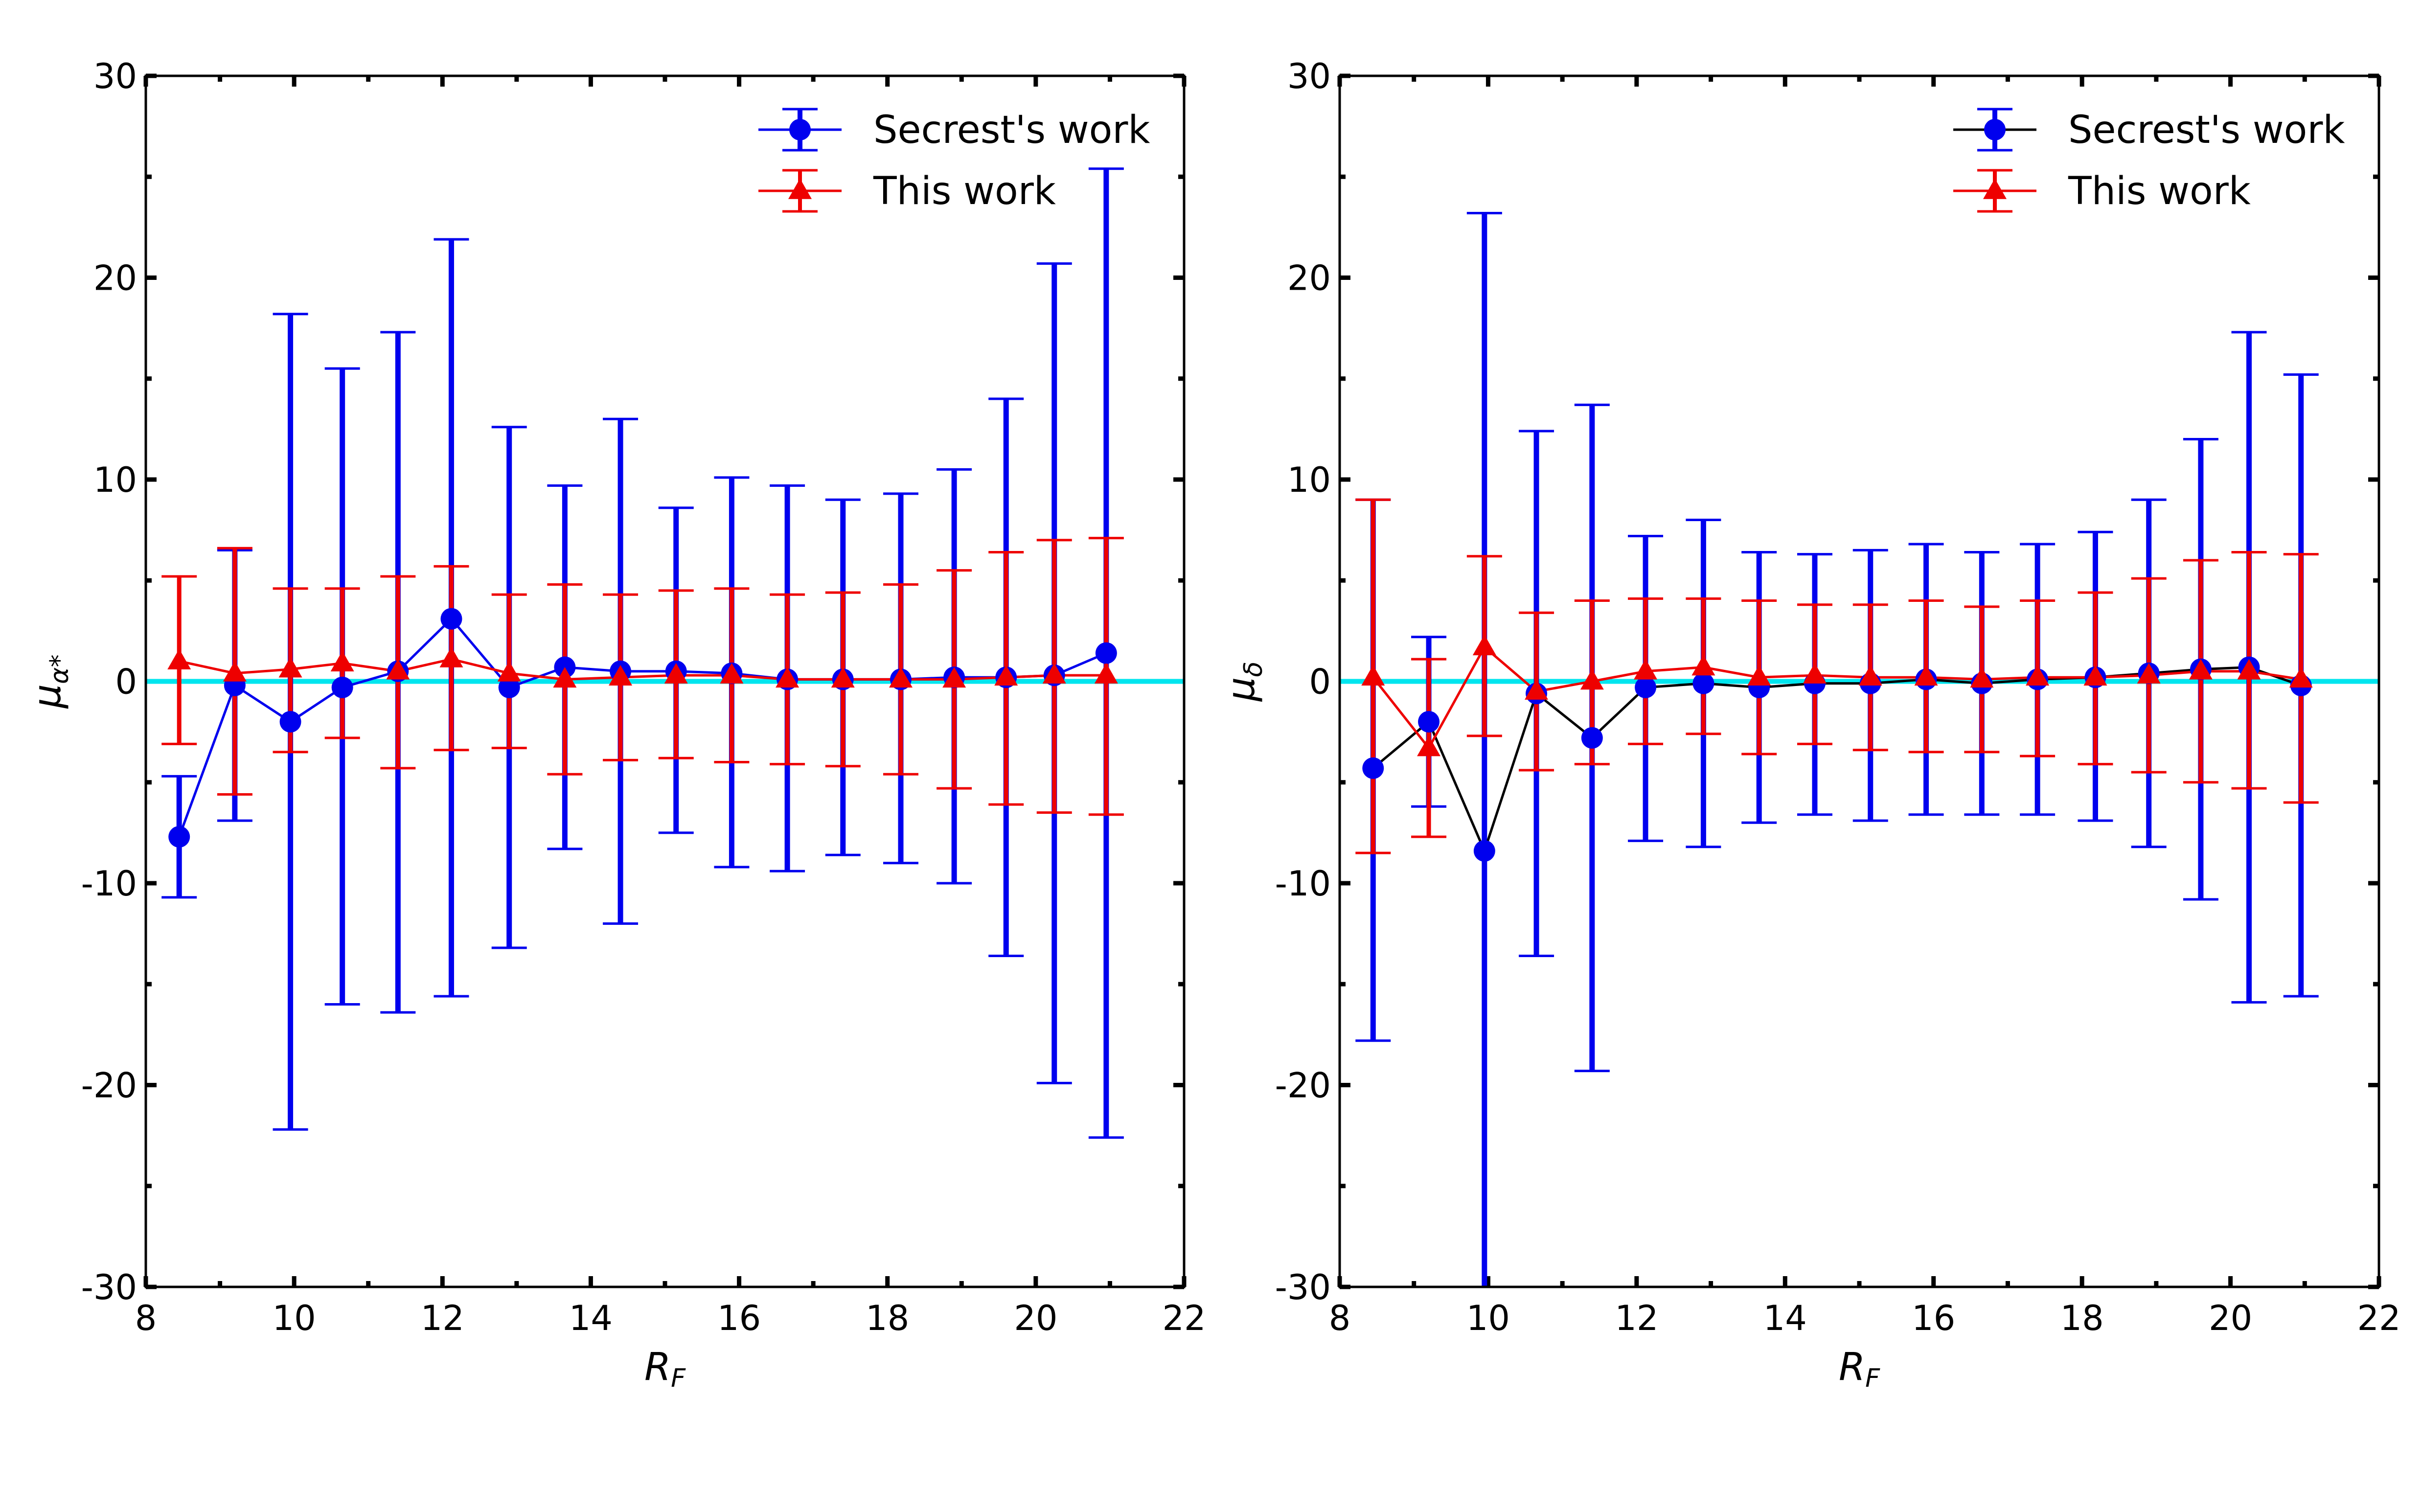 The image size is (2422, 1512). I want to click on series-this-work, so click(1837, 676).